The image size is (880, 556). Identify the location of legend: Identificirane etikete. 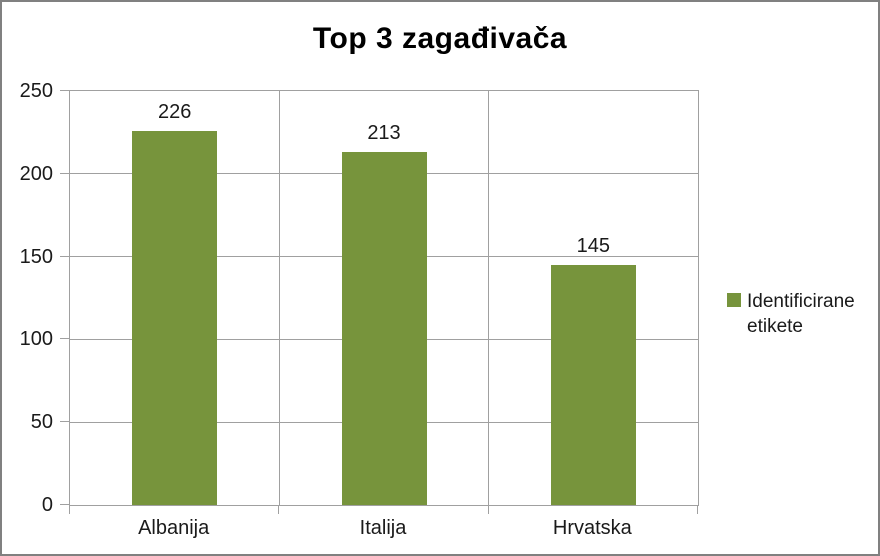
(798, 314).